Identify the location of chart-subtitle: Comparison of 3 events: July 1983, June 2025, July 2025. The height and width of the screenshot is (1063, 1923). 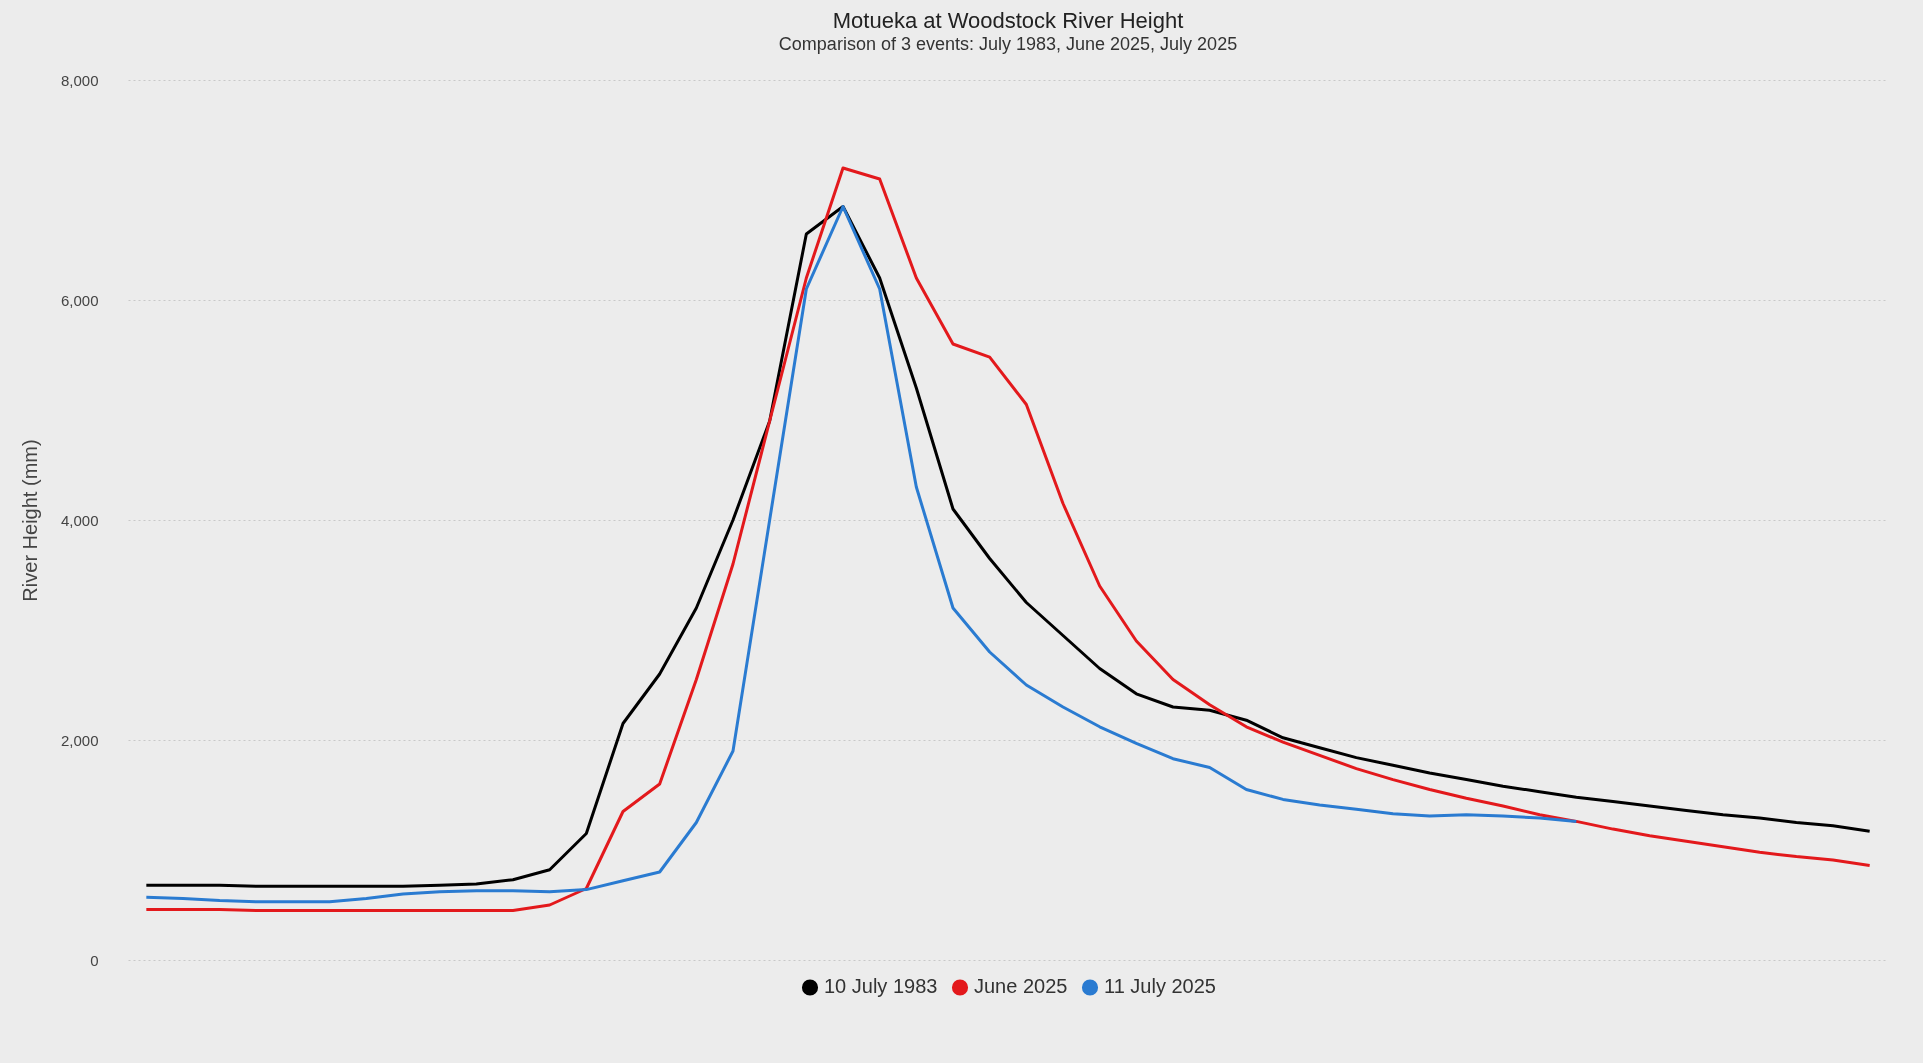
(1008, 44).